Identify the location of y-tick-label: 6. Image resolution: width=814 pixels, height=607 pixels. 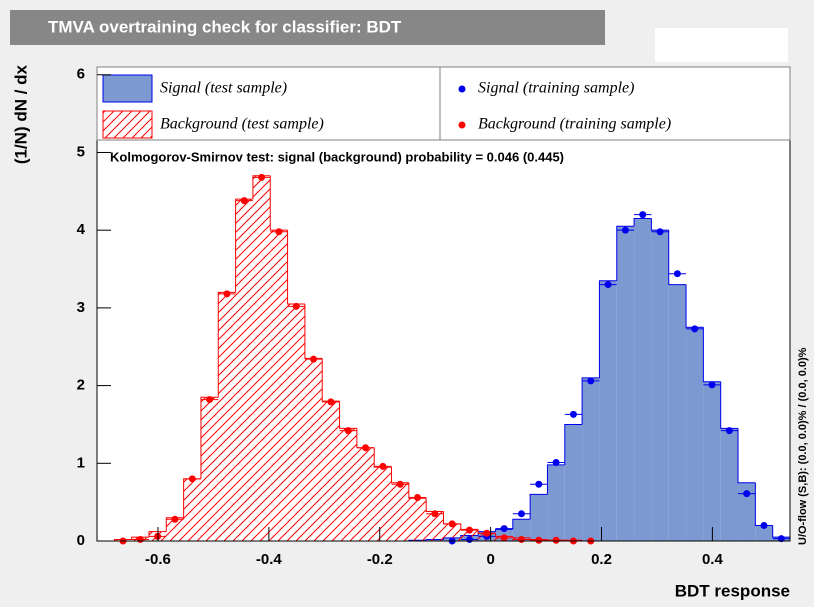
(81, 74).